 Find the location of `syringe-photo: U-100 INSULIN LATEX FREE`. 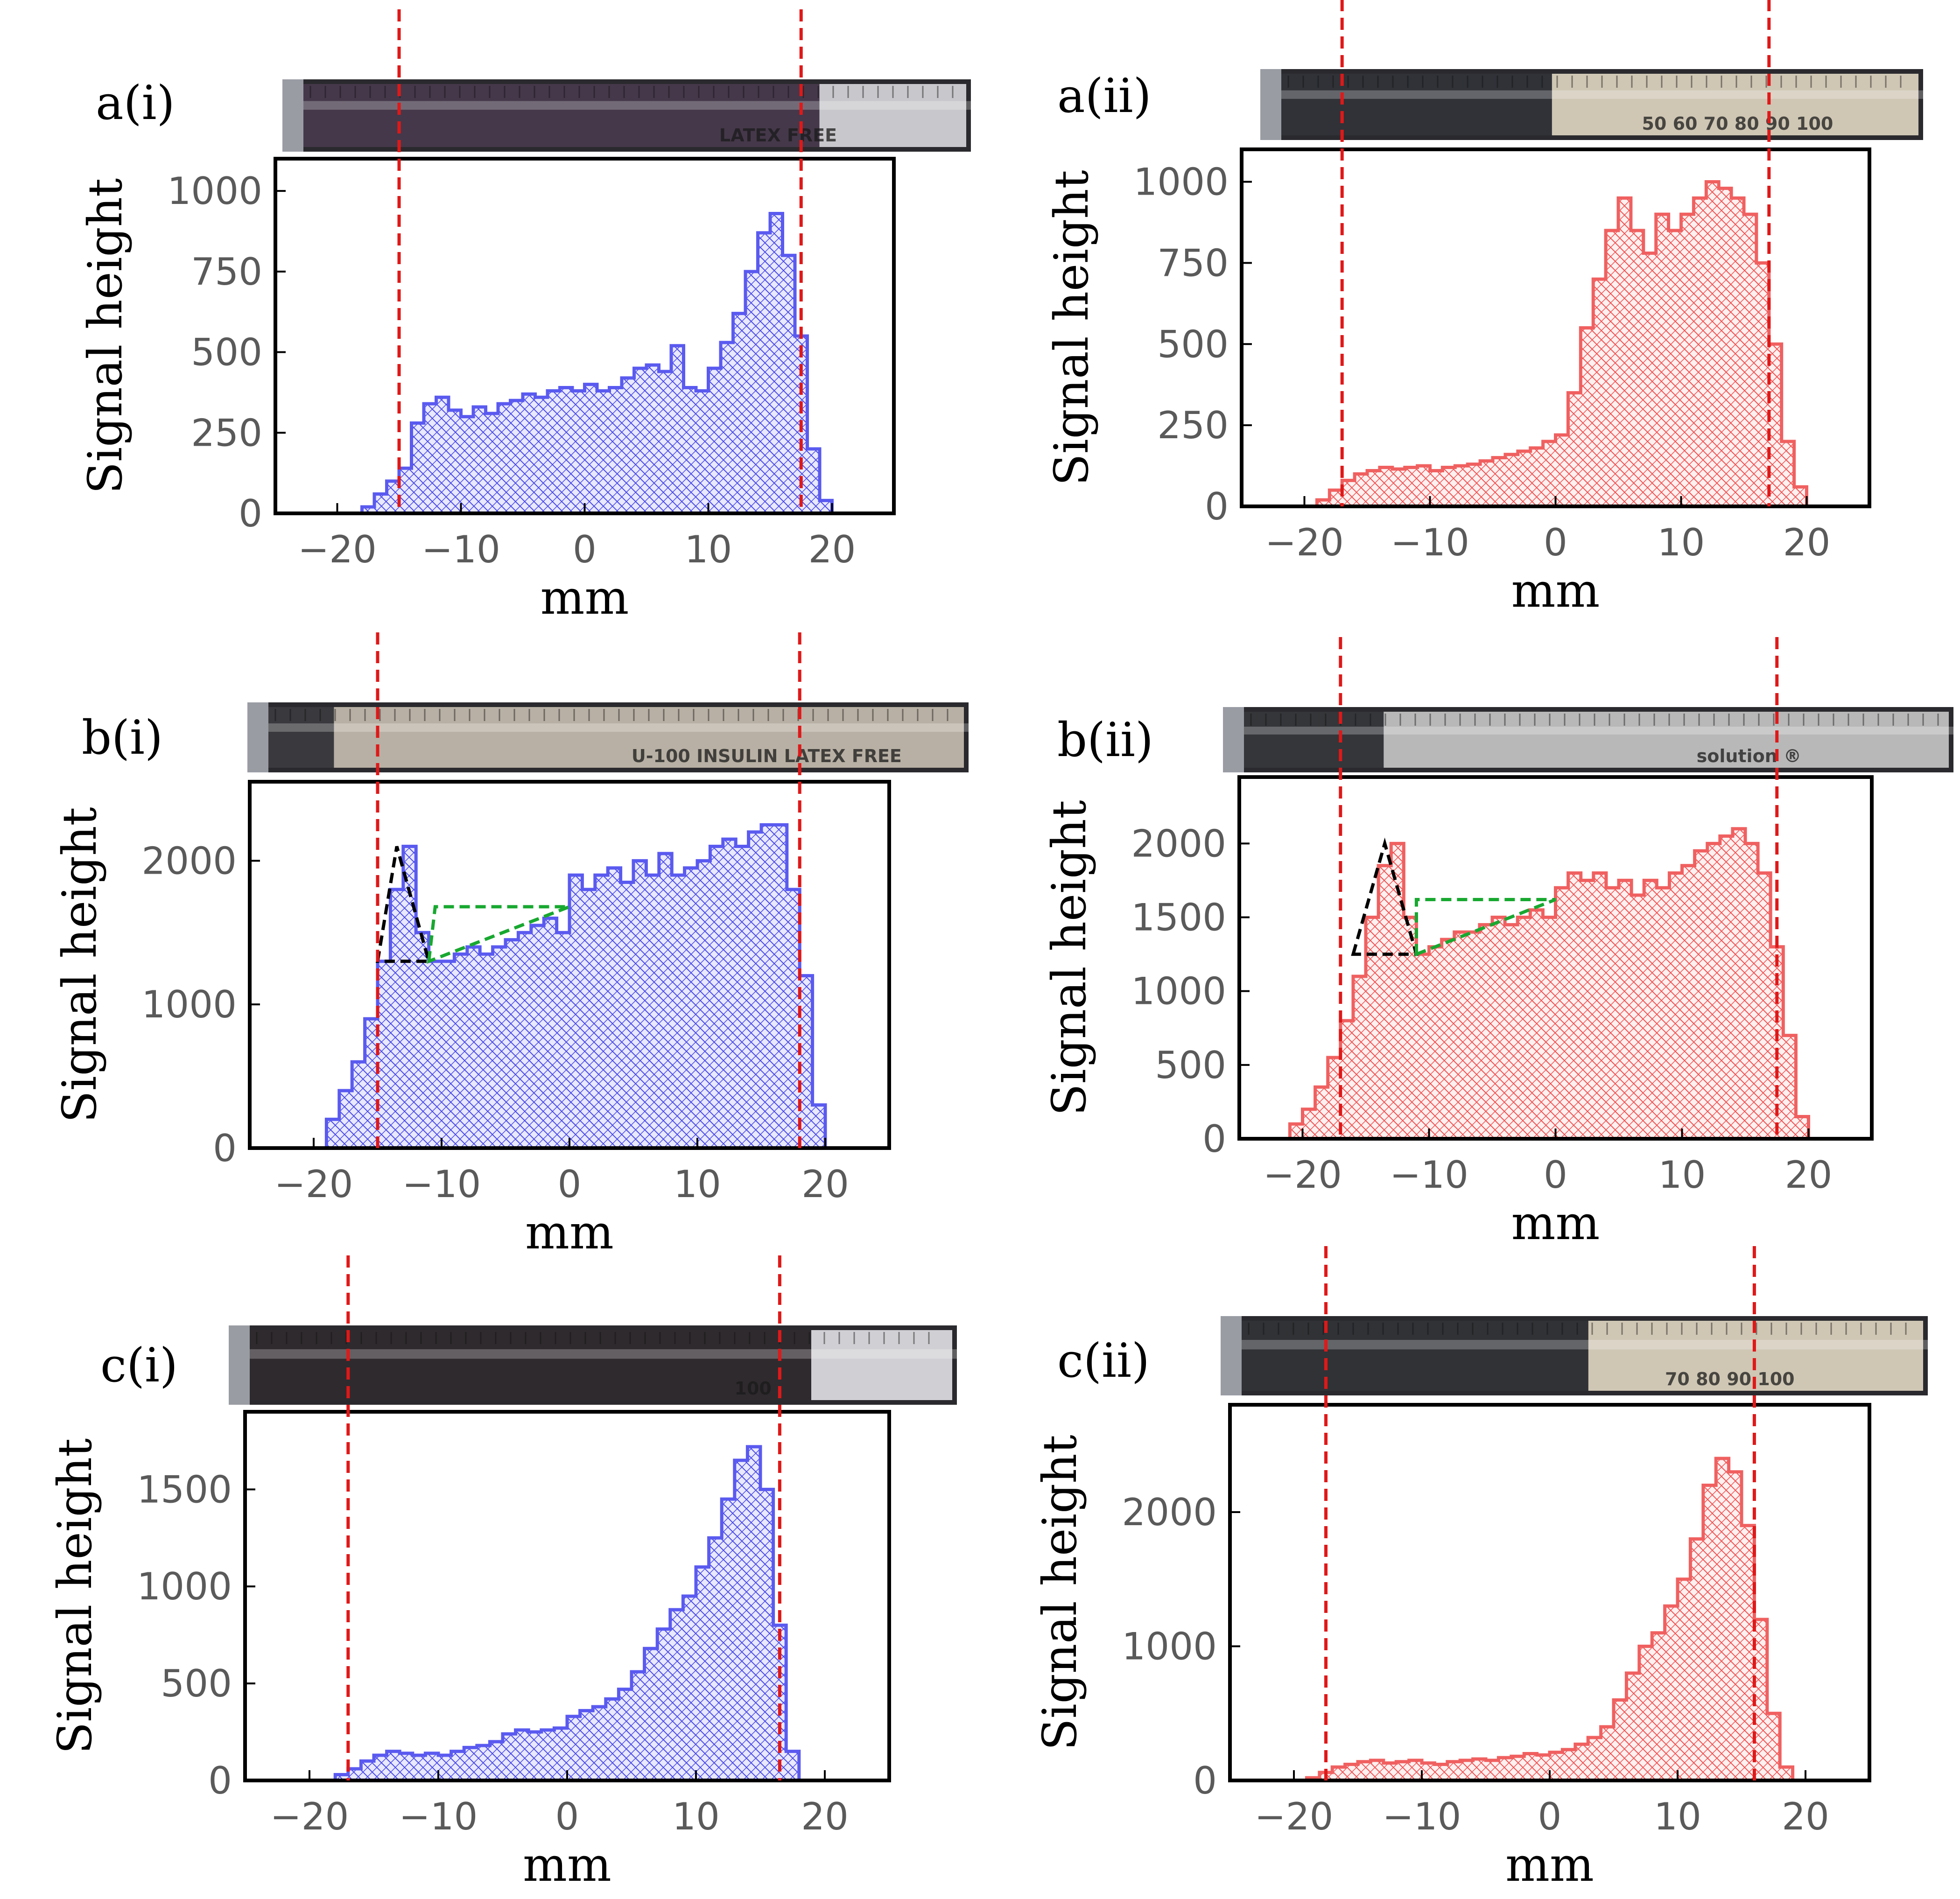

syringe-photo: U-100 INSULIN LATEX FREE is located at coordinates (608, 737).